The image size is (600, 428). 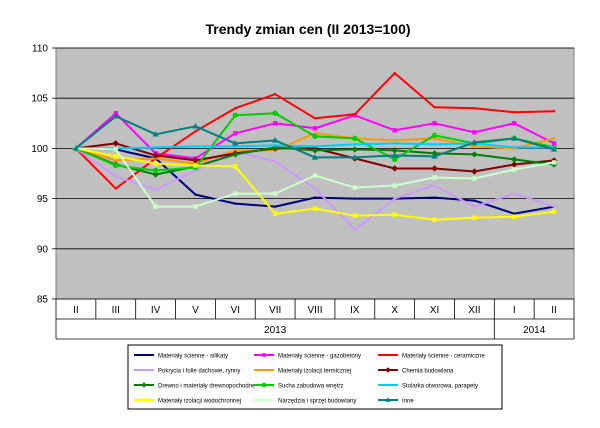 What do you see at coordinates (314, 372) in the screenshot?
I see `legend-label: Materiały izolacji termicznej` at bounding box center [314, 372].